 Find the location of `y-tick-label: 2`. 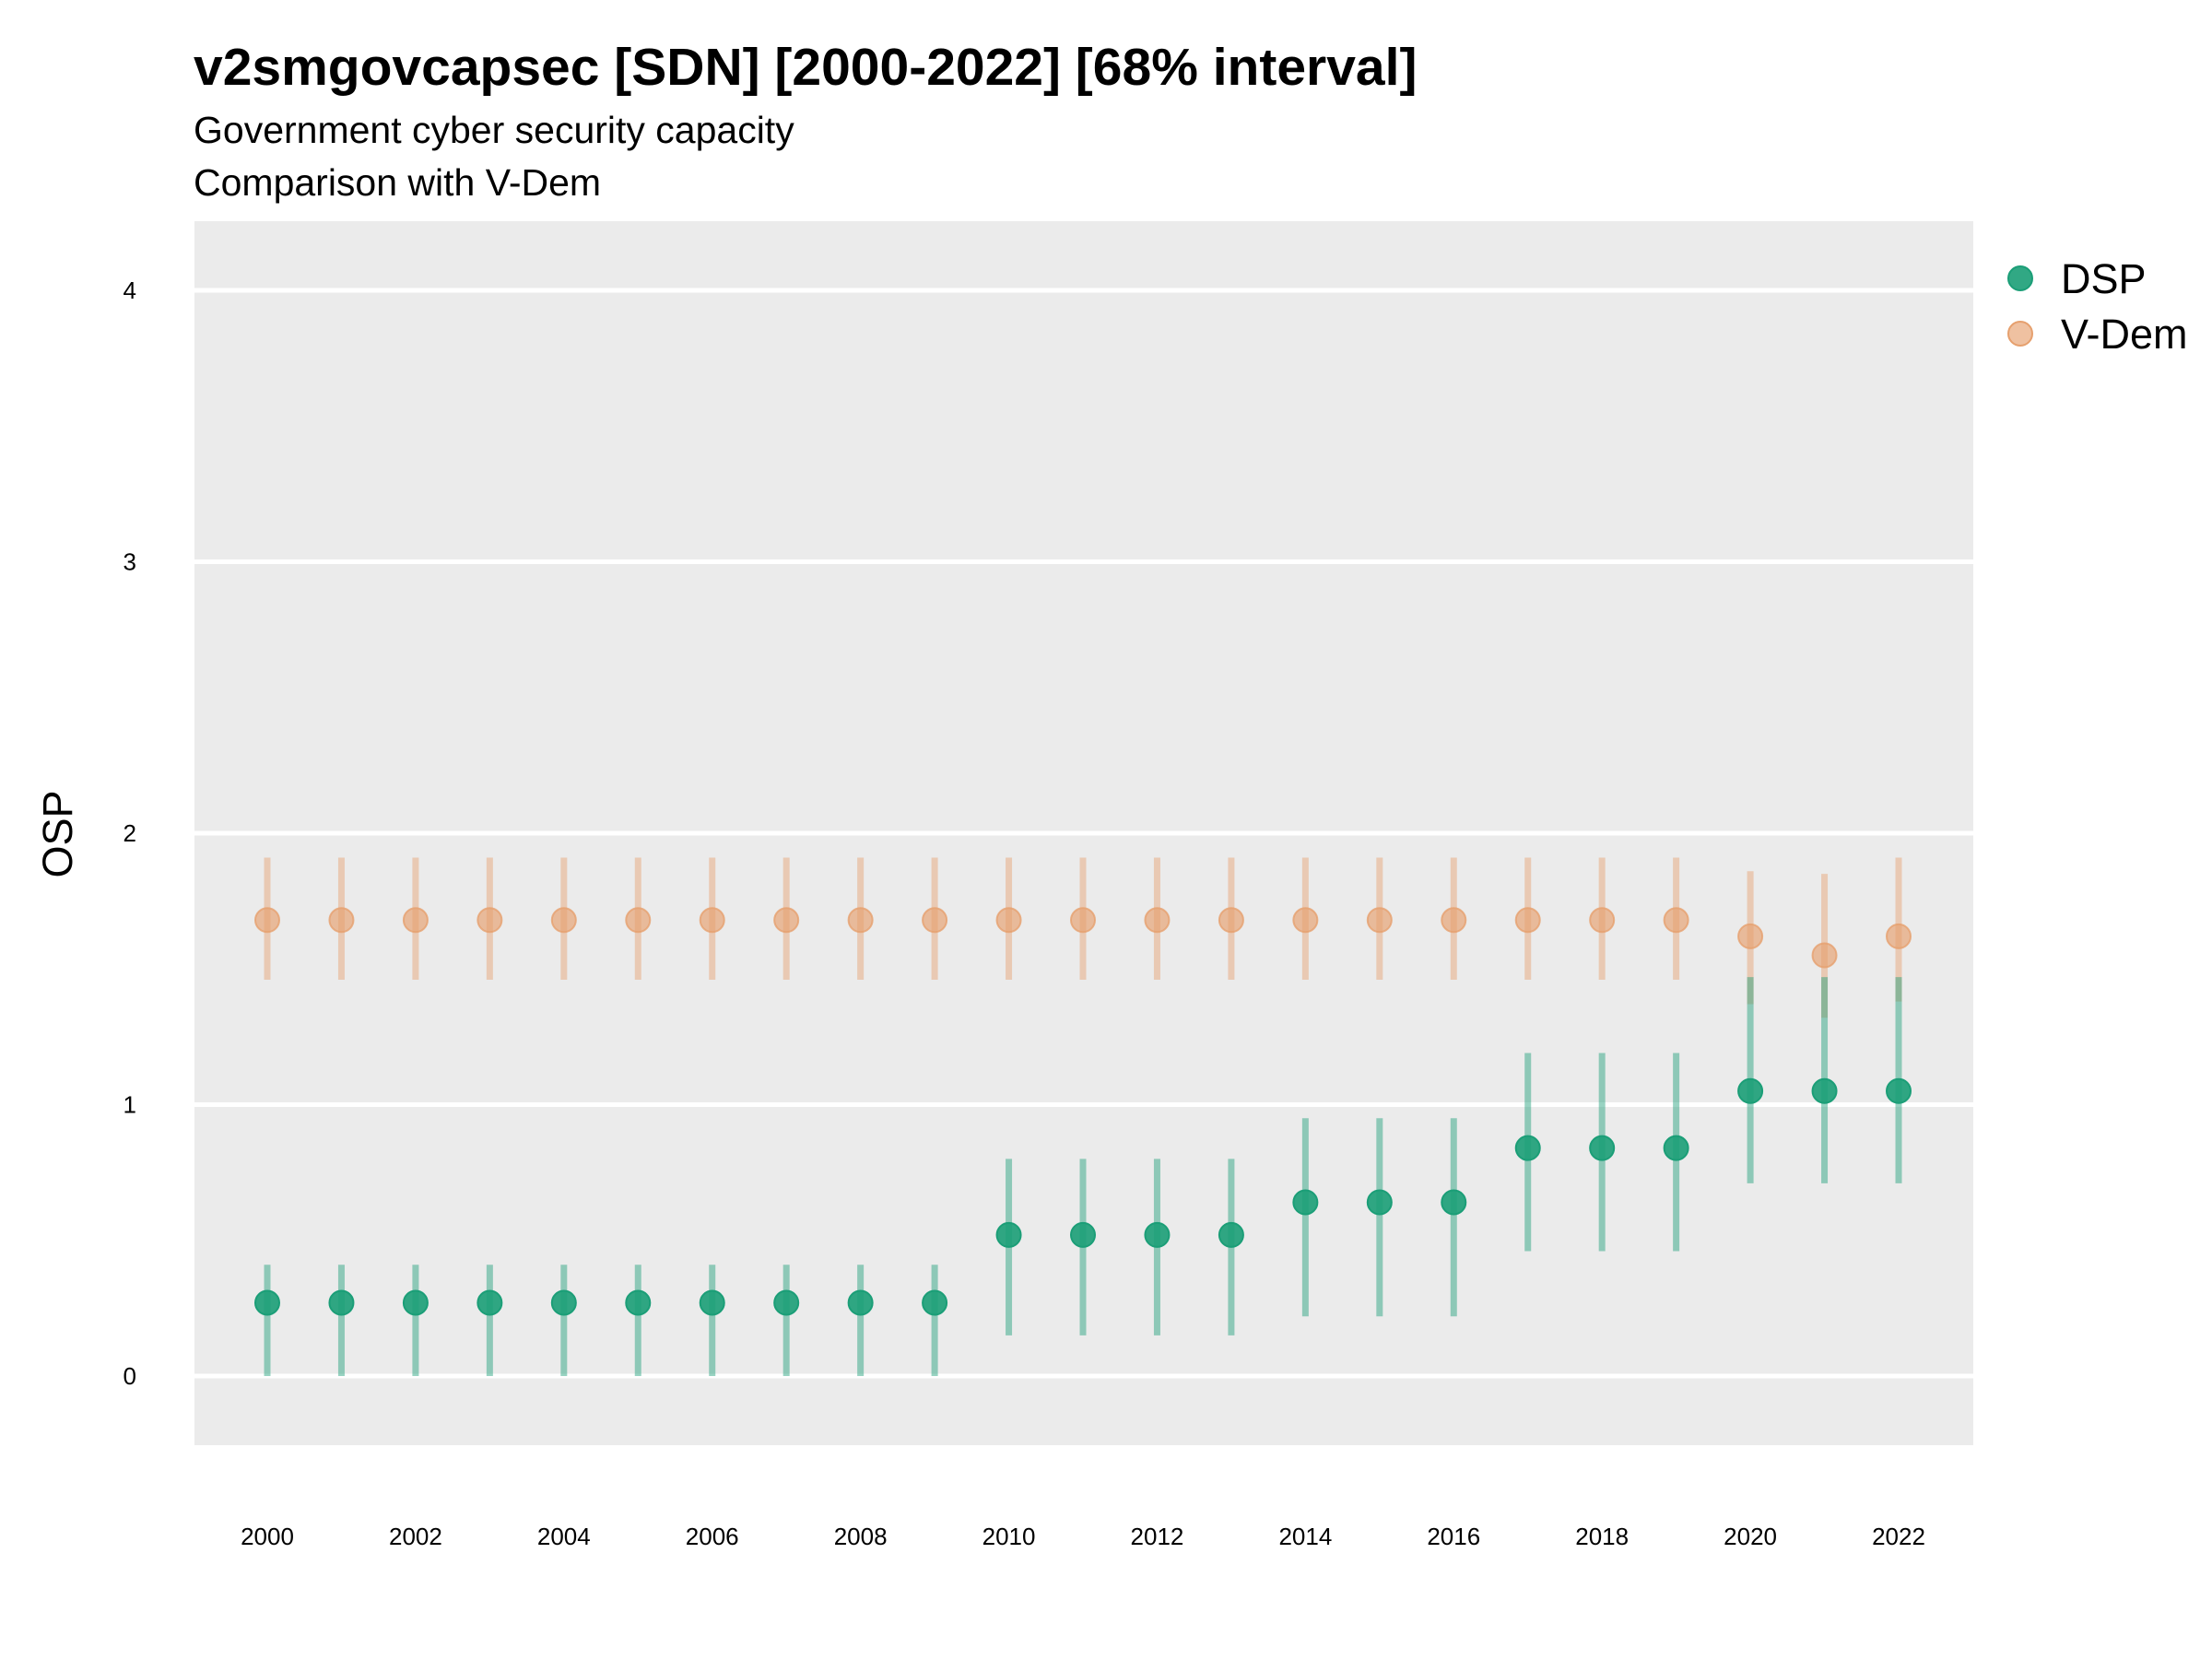

y-tick-label: 2 is located at coordinates (130, 833).